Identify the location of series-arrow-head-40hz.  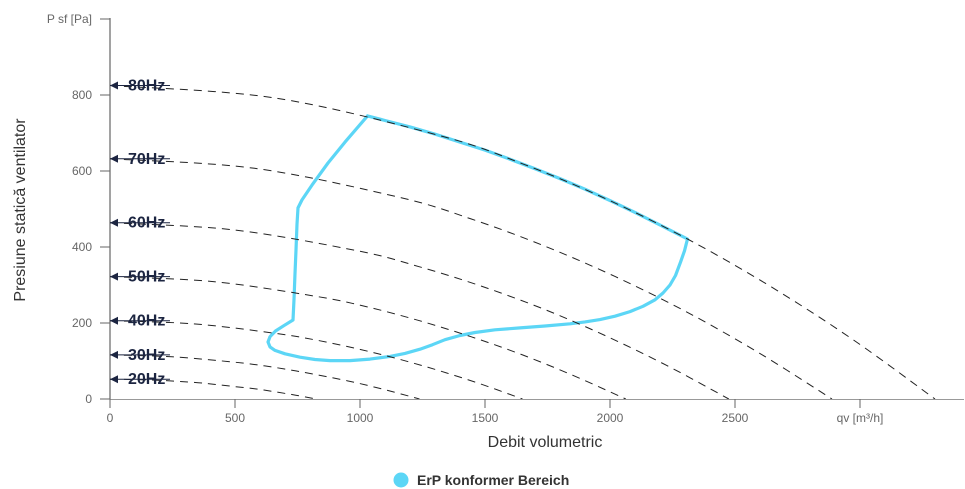
(114, 320).